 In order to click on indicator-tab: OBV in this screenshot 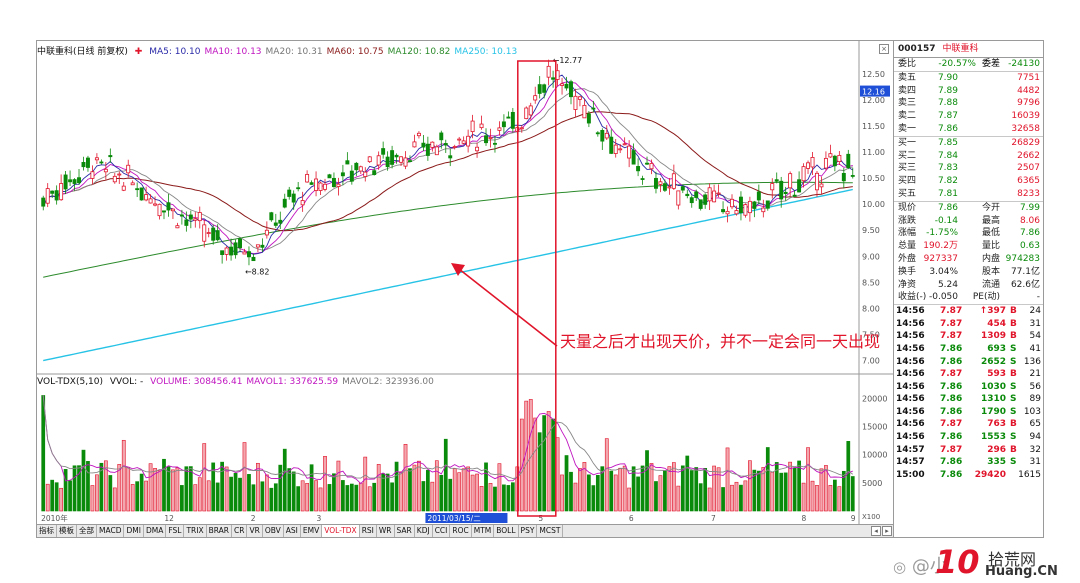, I will do `click(273, 531)`.